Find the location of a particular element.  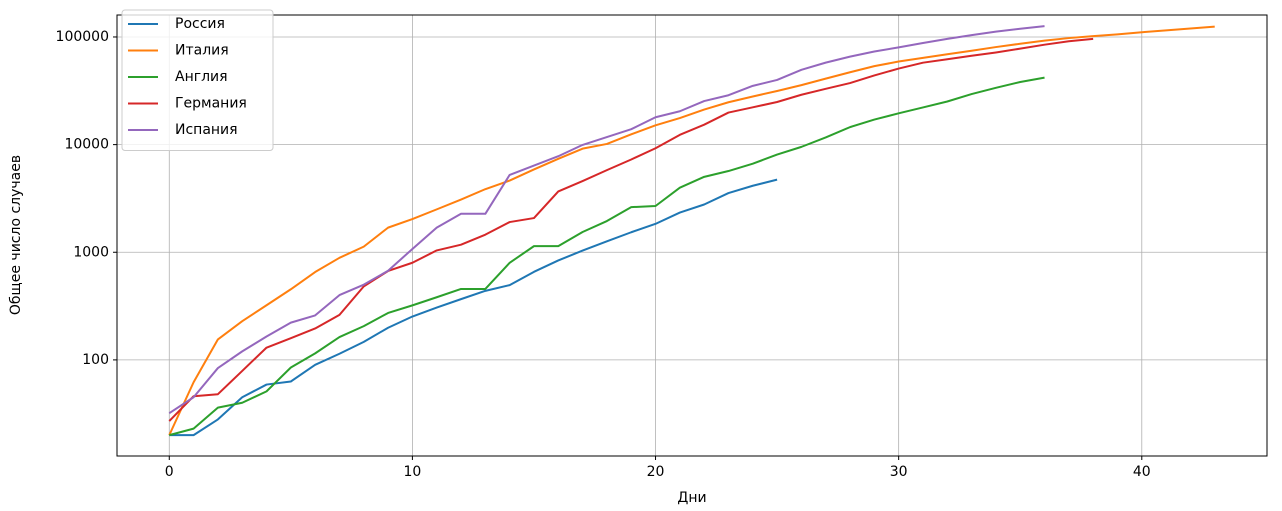

y-tick-label: 100000 is located at coordinates (82, 37).